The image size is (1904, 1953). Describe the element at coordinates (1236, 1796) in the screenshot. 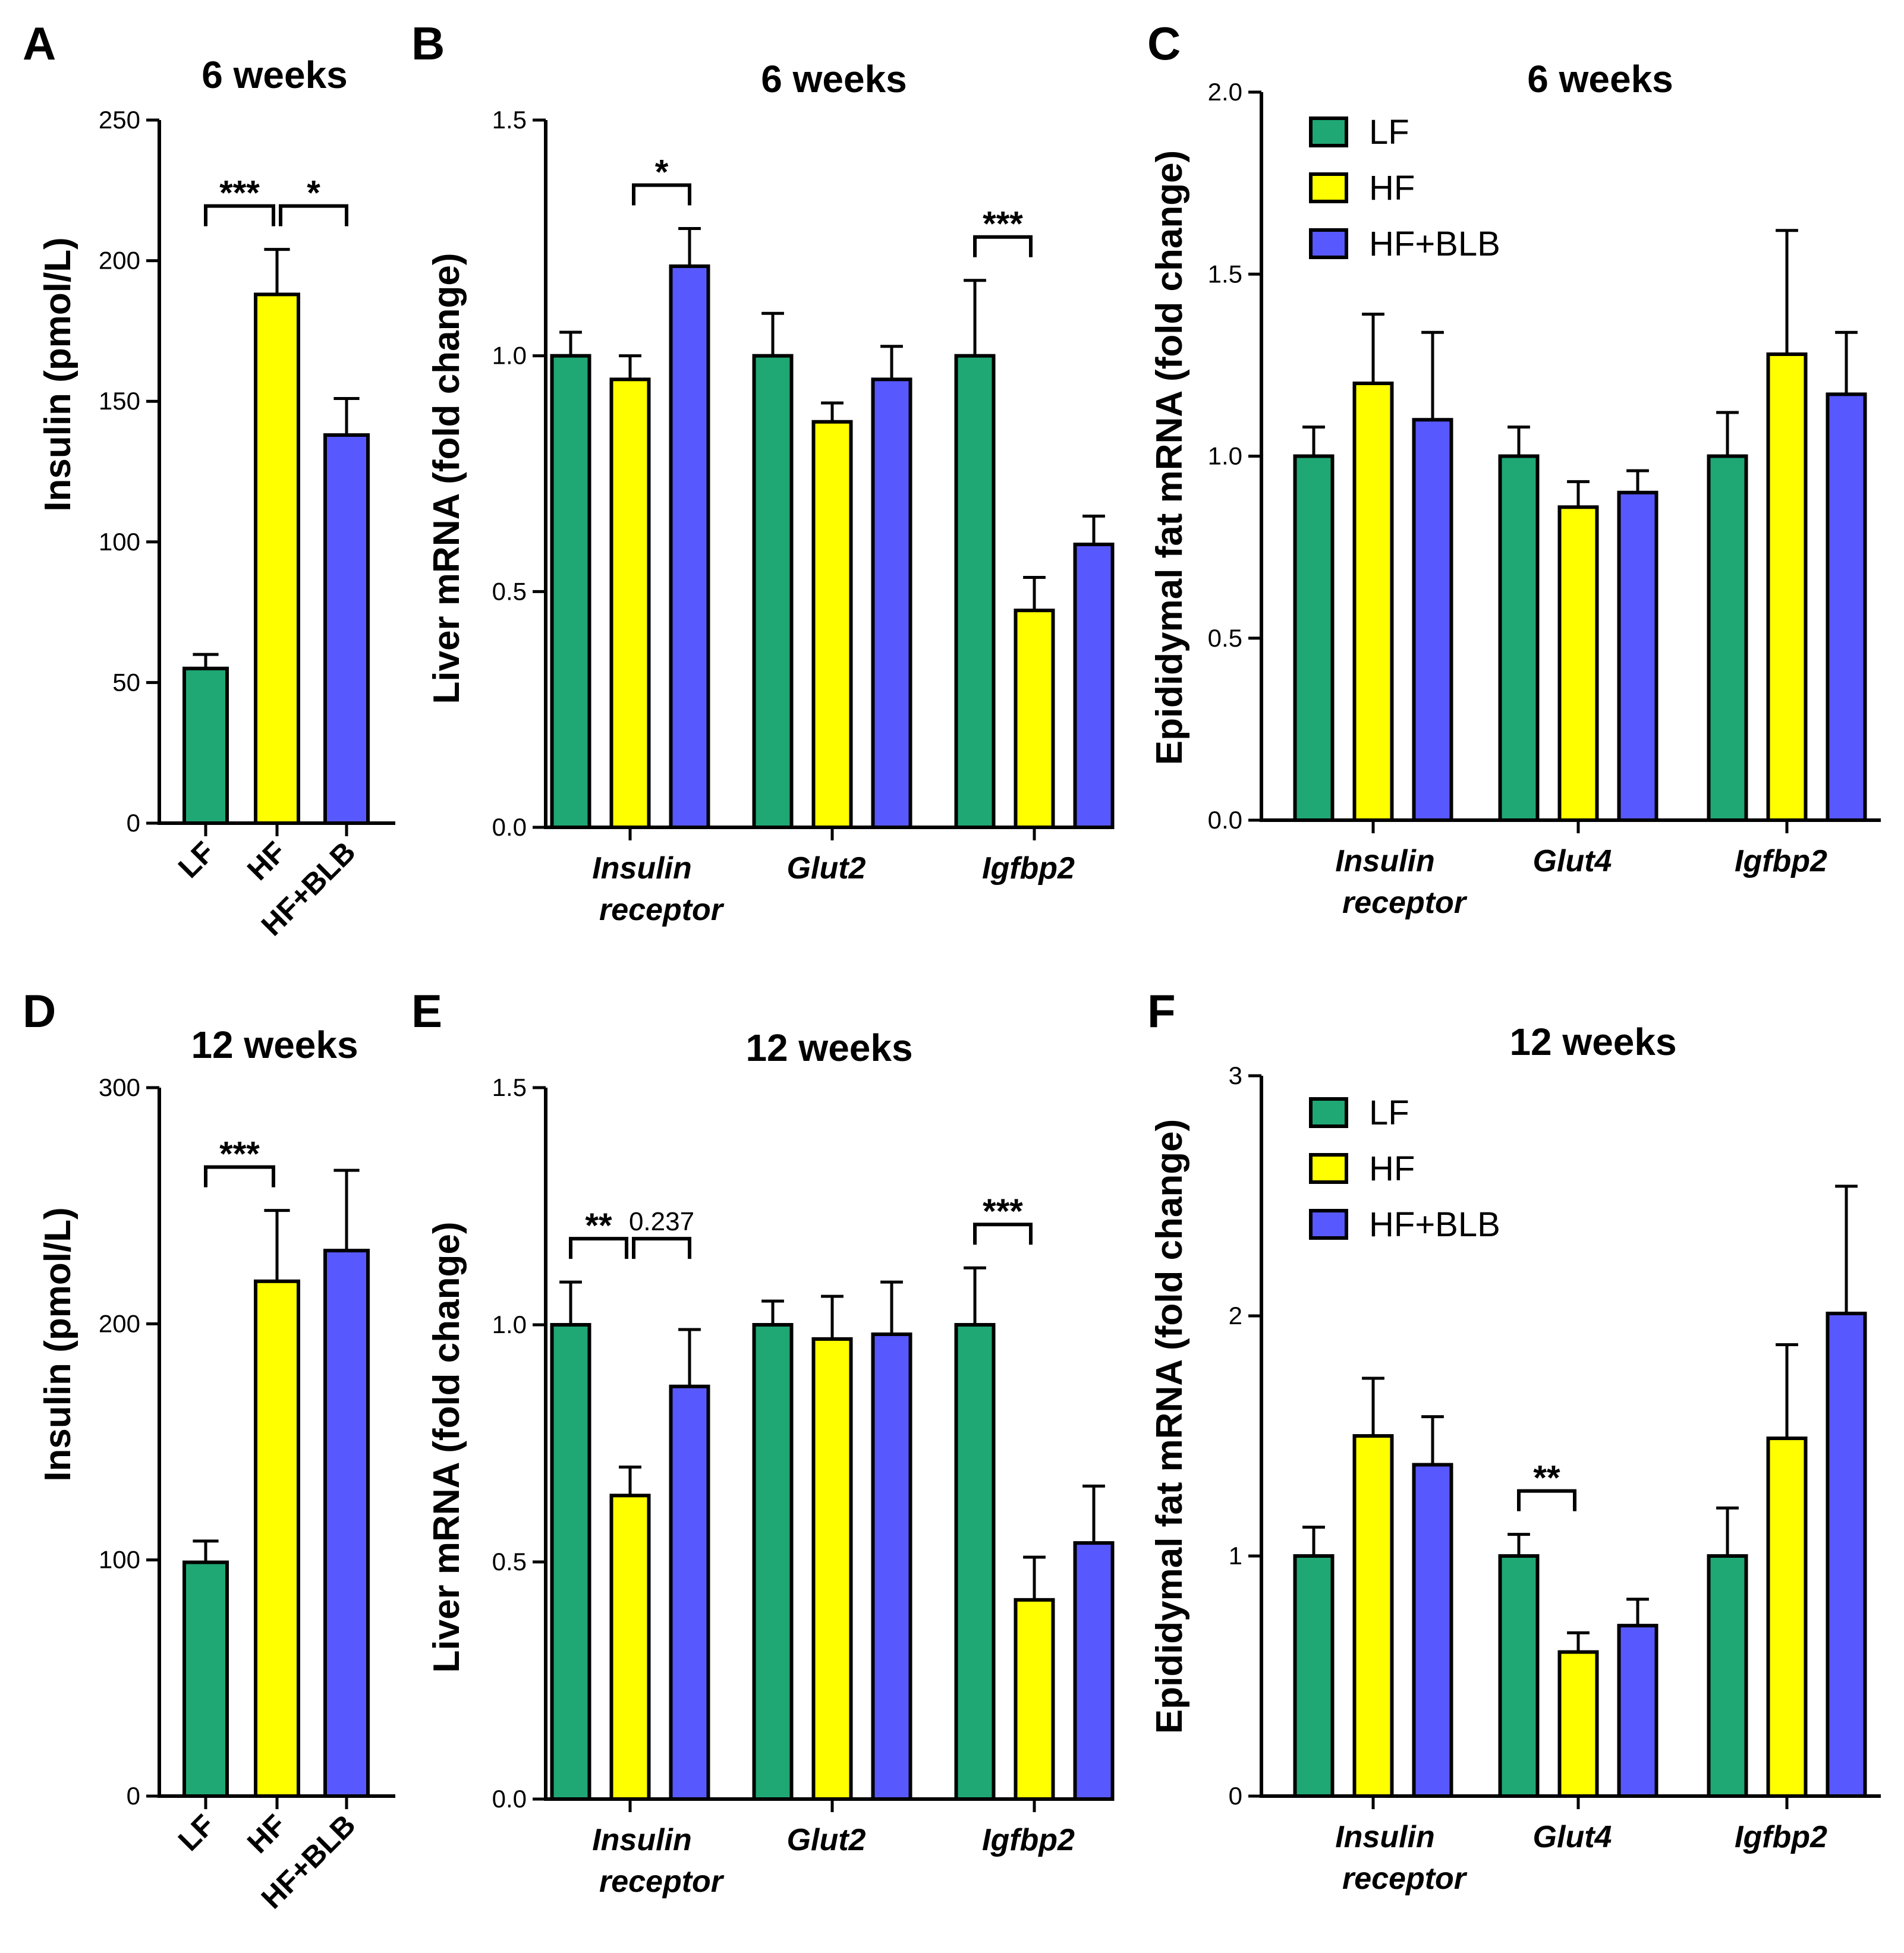

I see `y-tick-label: 0` at that location.